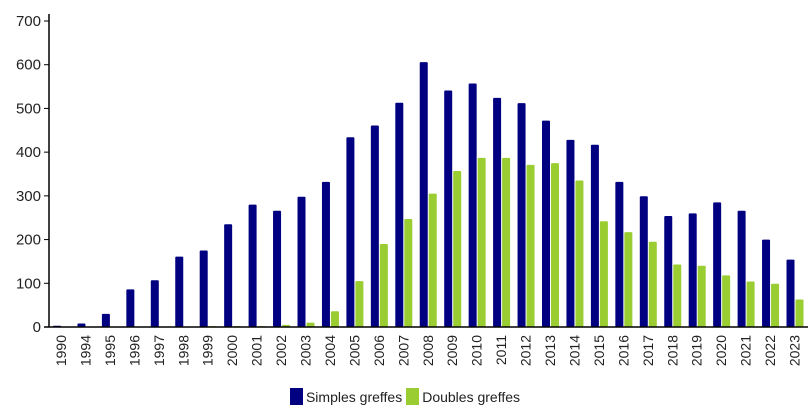 This screenshot has height=414, width=810. I want to click on x-tick-label: 2013, so click(550, 350).